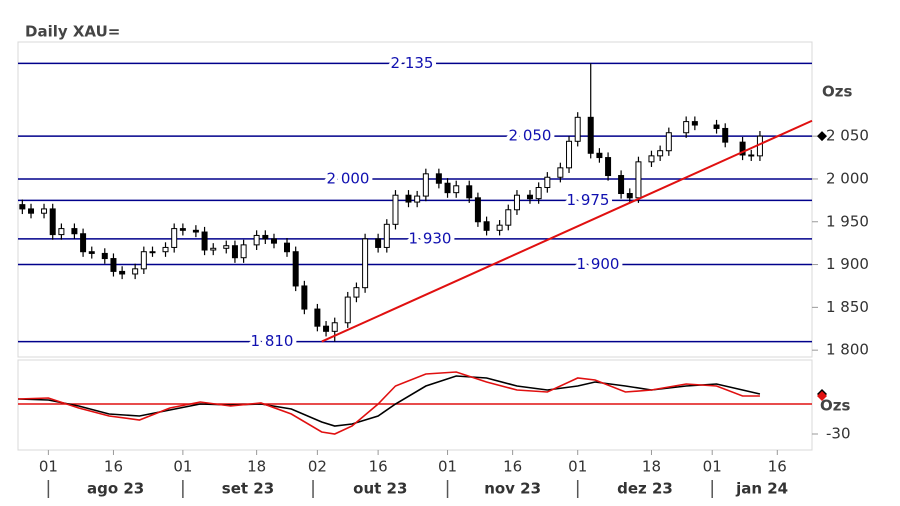 The height and width of the screenshot is (506, 900). Describe the element at coordinates (256, 467) in the screenshot. I see `x-tick-label: 18` at that location.